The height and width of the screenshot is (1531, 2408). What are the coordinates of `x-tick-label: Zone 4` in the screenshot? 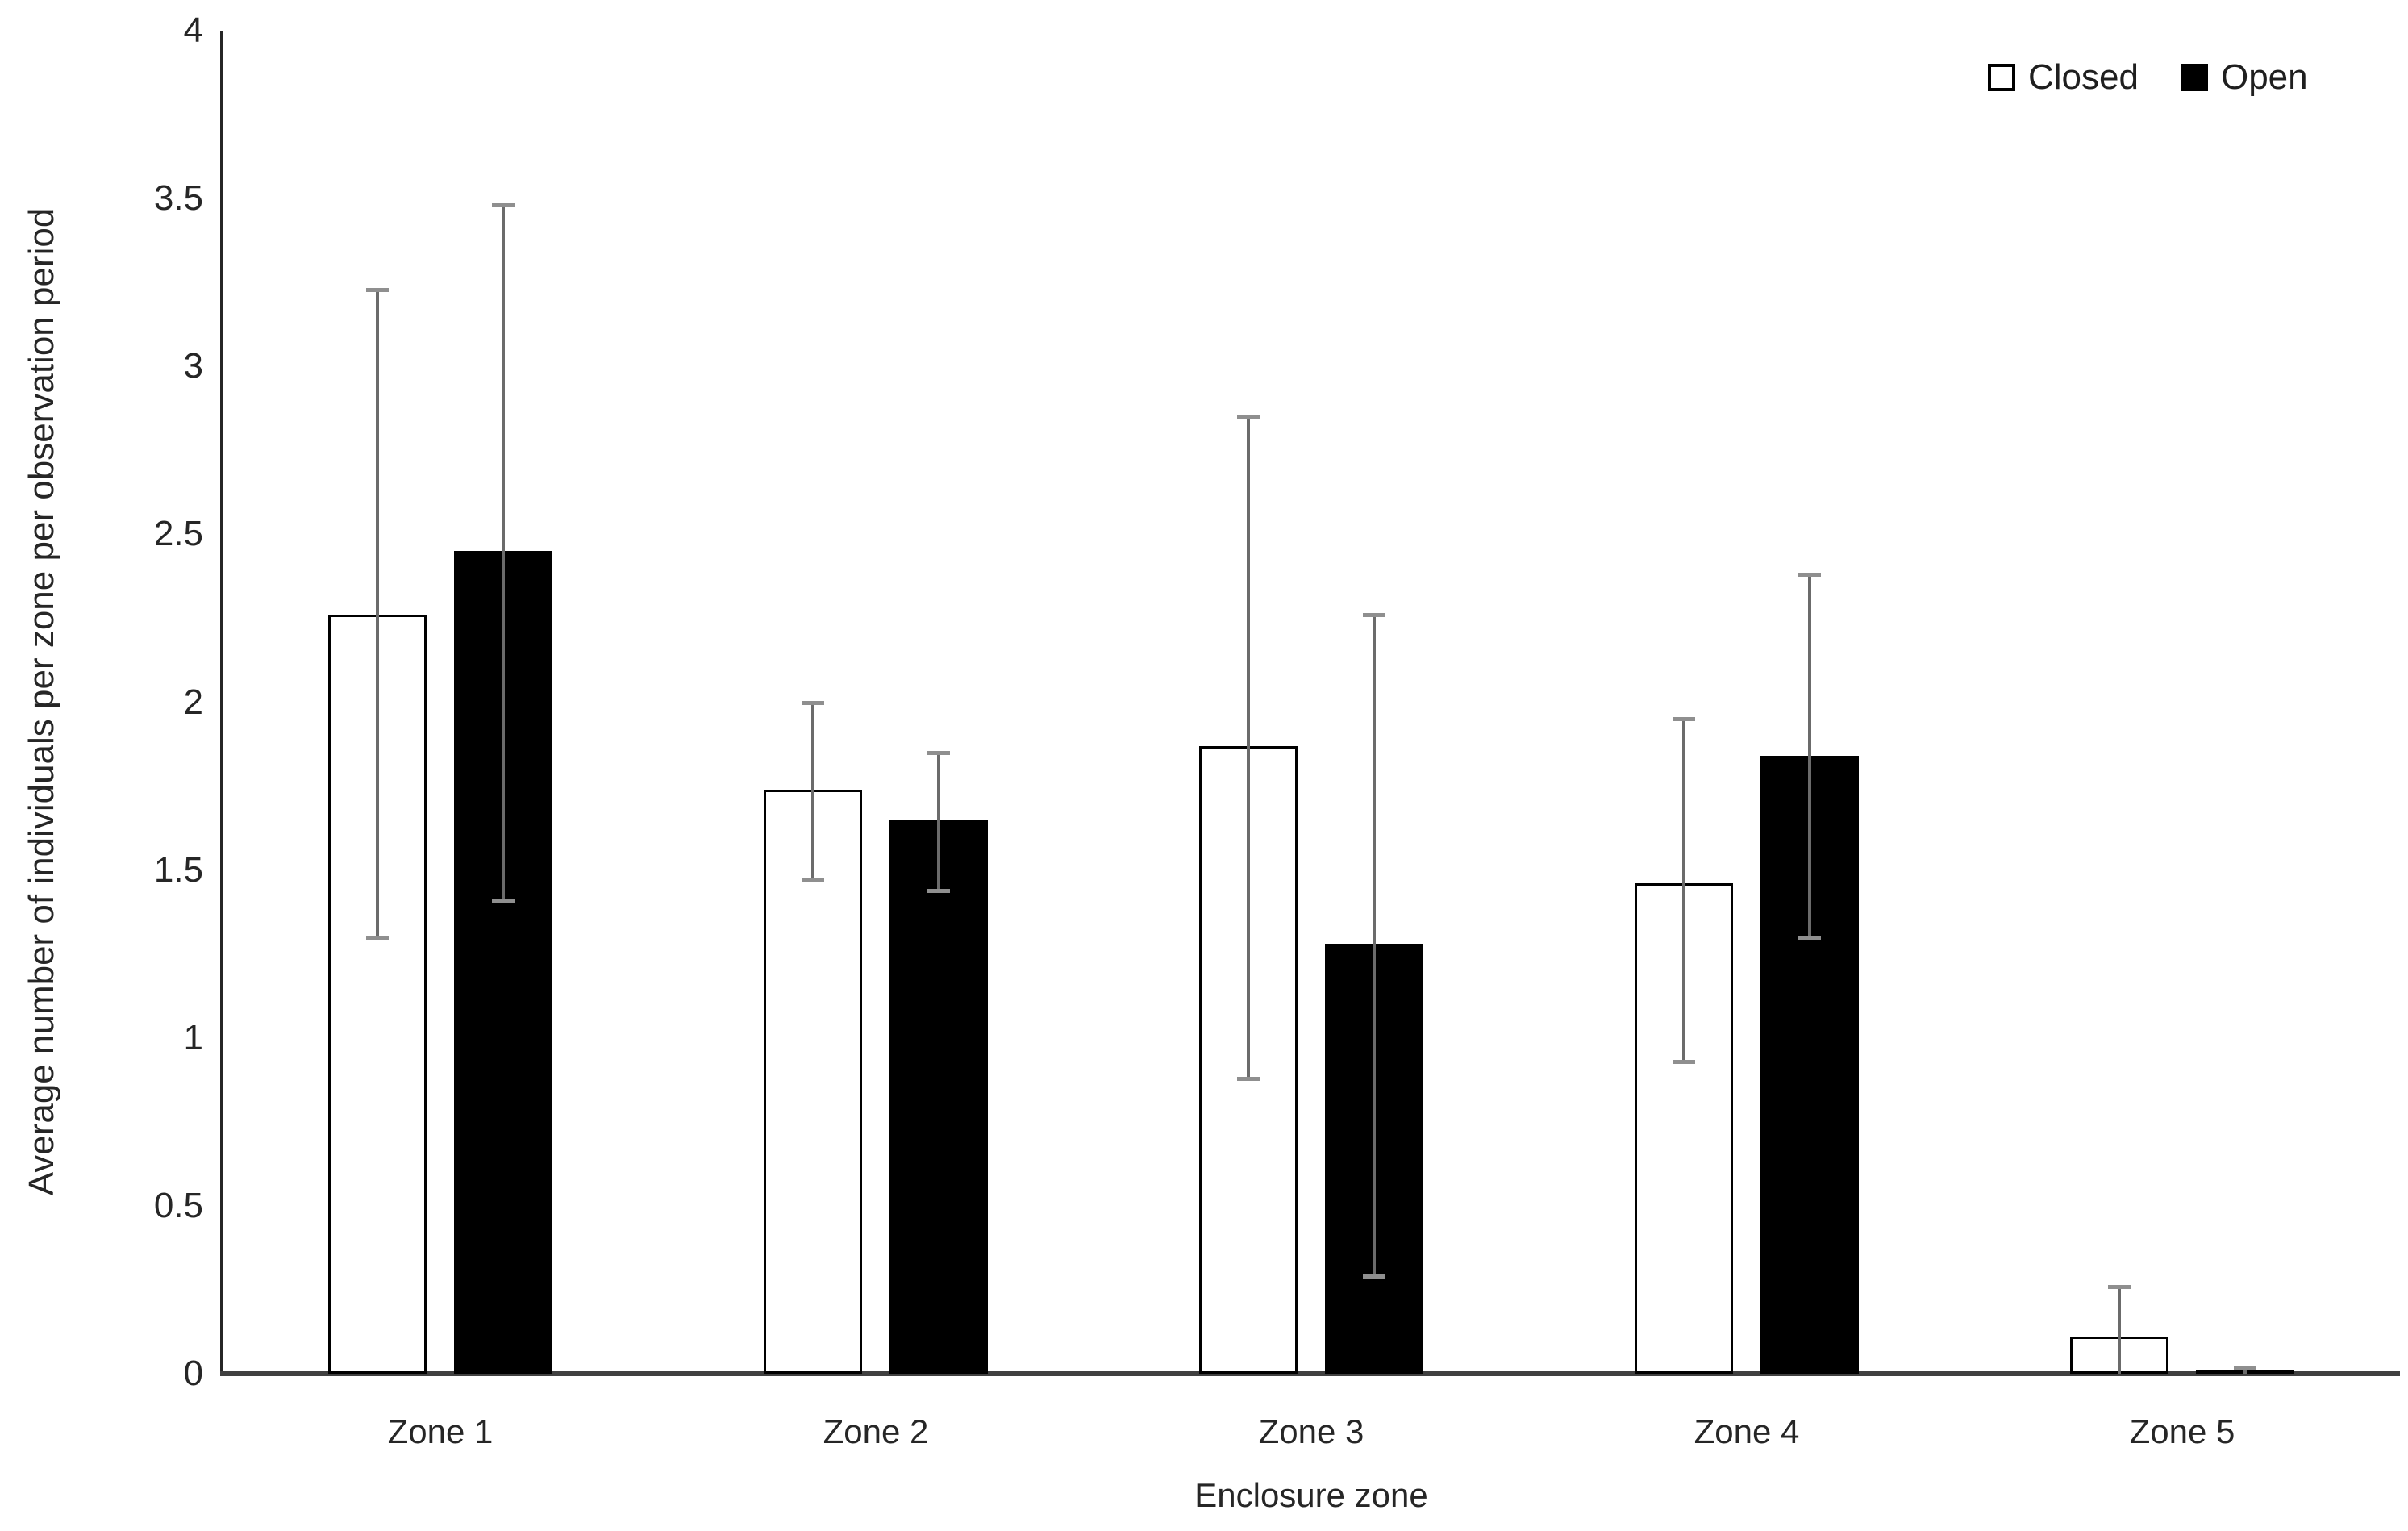 It's located at (1747, 1431).